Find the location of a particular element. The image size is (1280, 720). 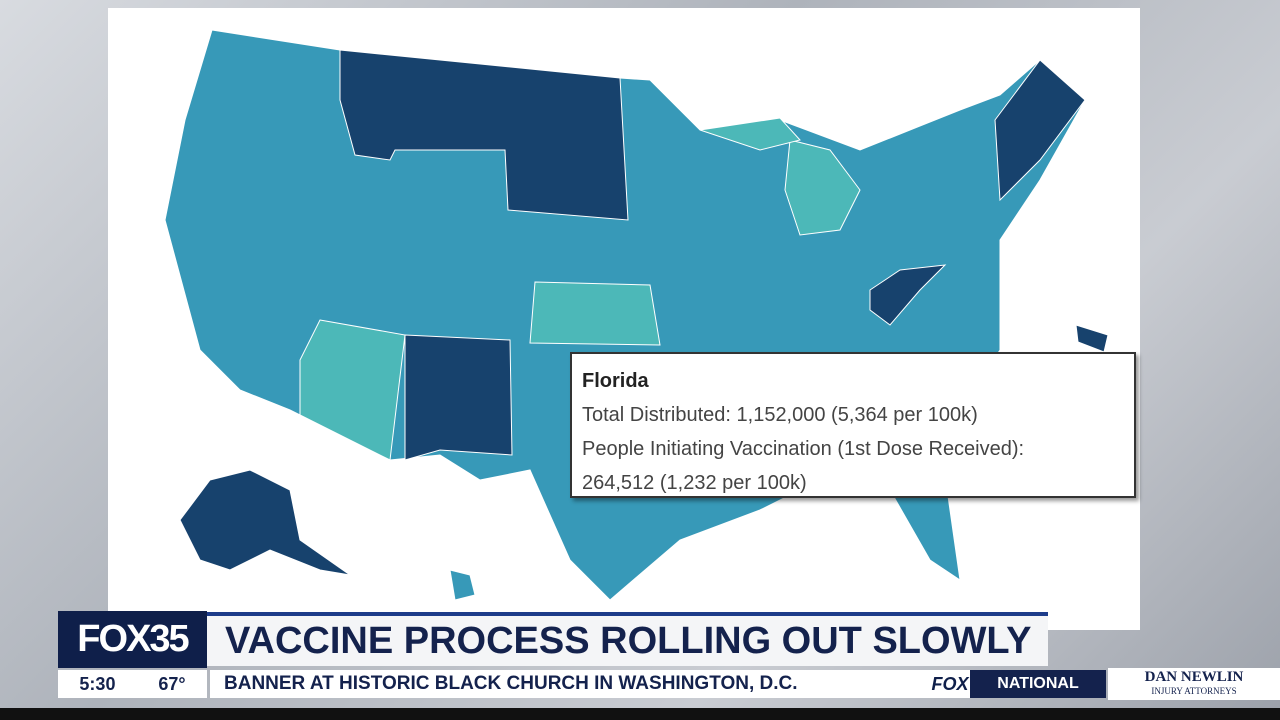

kansas is located at coordinates (595, 313).